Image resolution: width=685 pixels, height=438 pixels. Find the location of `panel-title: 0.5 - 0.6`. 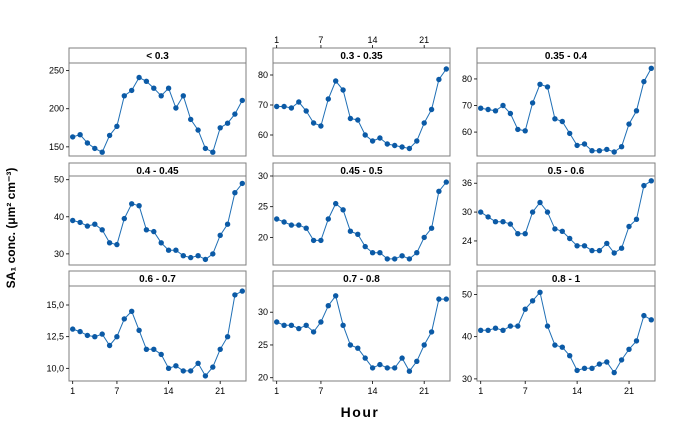

panel-title: 0.5 - 0.6 is located at coordinates (566, 171).